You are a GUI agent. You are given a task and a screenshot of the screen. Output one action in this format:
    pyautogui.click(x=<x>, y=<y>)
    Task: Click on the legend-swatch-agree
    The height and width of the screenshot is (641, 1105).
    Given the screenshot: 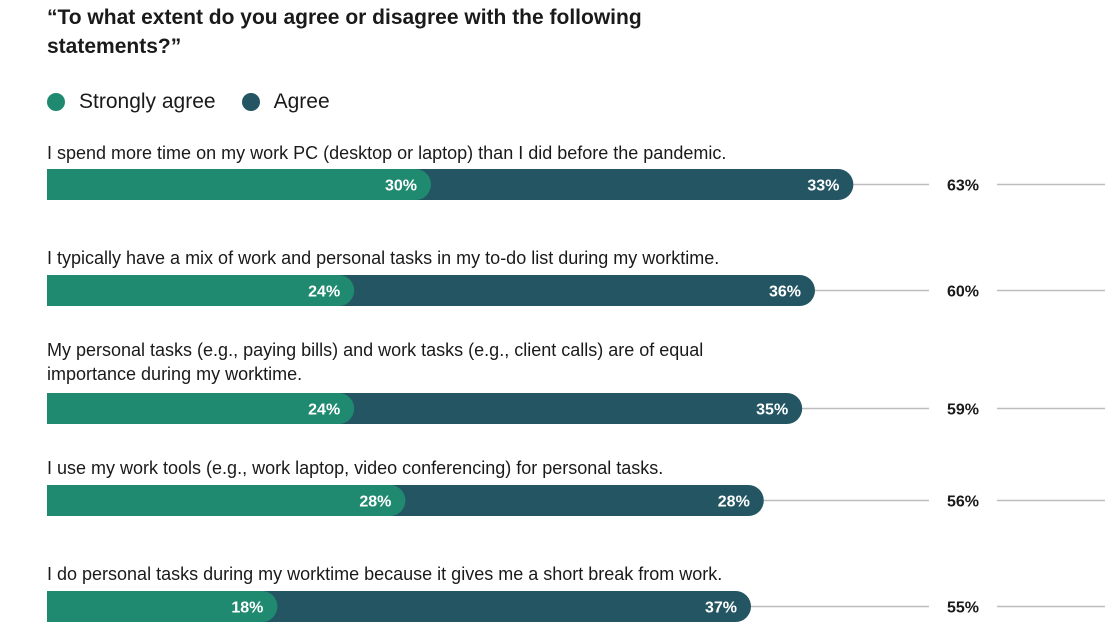 What is the action you would take?
    pyautogui.click(x=250, y=102)
    